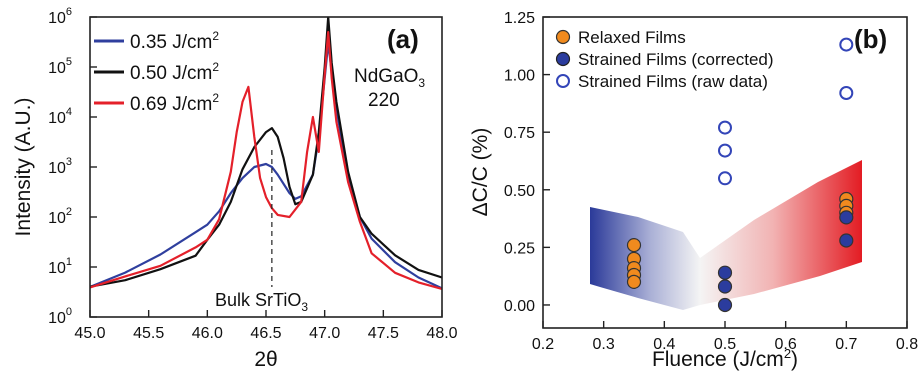 The image size is (921, 373). What do you see at coordinates (148, 333) in the screenshot?
I see `x-tick-label: 45.5` at bounding box center [148, 333].